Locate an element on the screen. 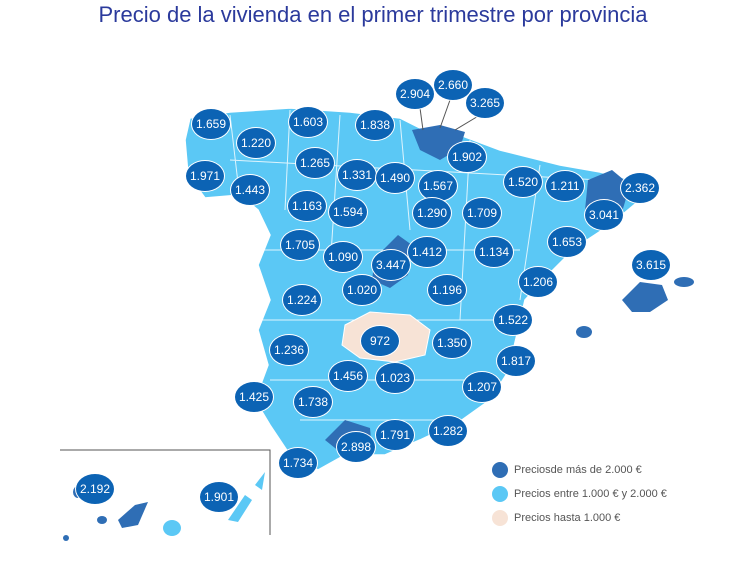 The height and width of the screenshot is (571, 746). price-label: 1.709 is located at coordinates (482, 213).